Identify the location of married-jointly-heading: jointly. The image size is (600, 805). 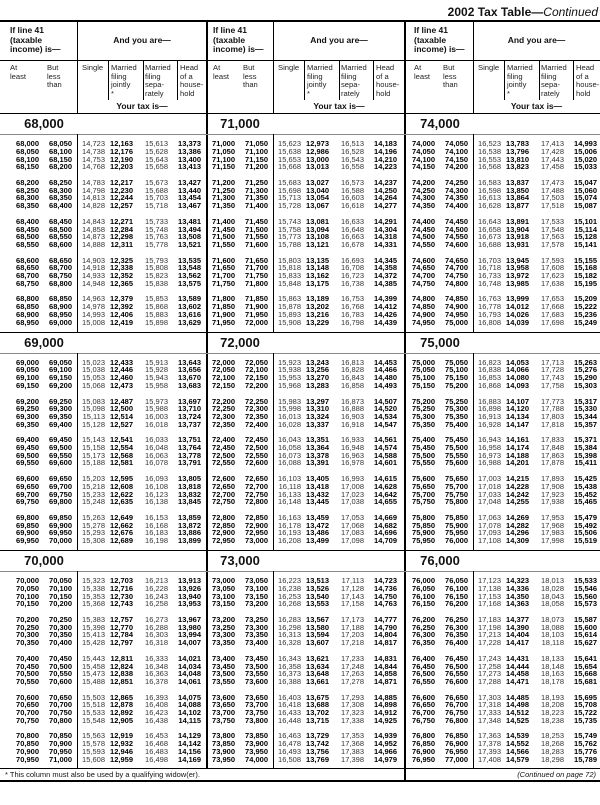
(517, 85).